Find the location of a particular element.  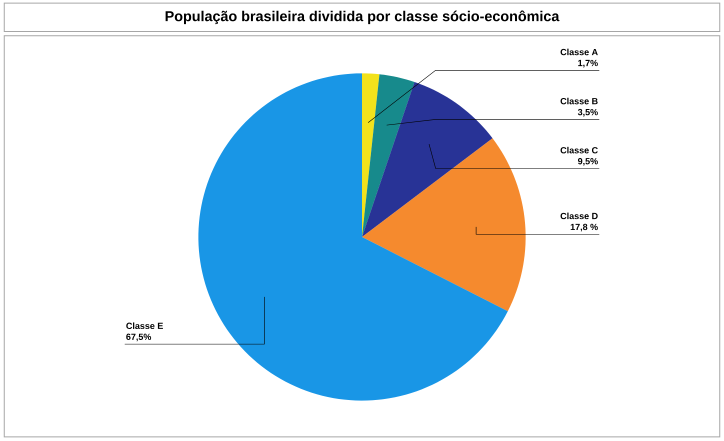

data-label: 17,8 % is located at coordinates (584, 228).